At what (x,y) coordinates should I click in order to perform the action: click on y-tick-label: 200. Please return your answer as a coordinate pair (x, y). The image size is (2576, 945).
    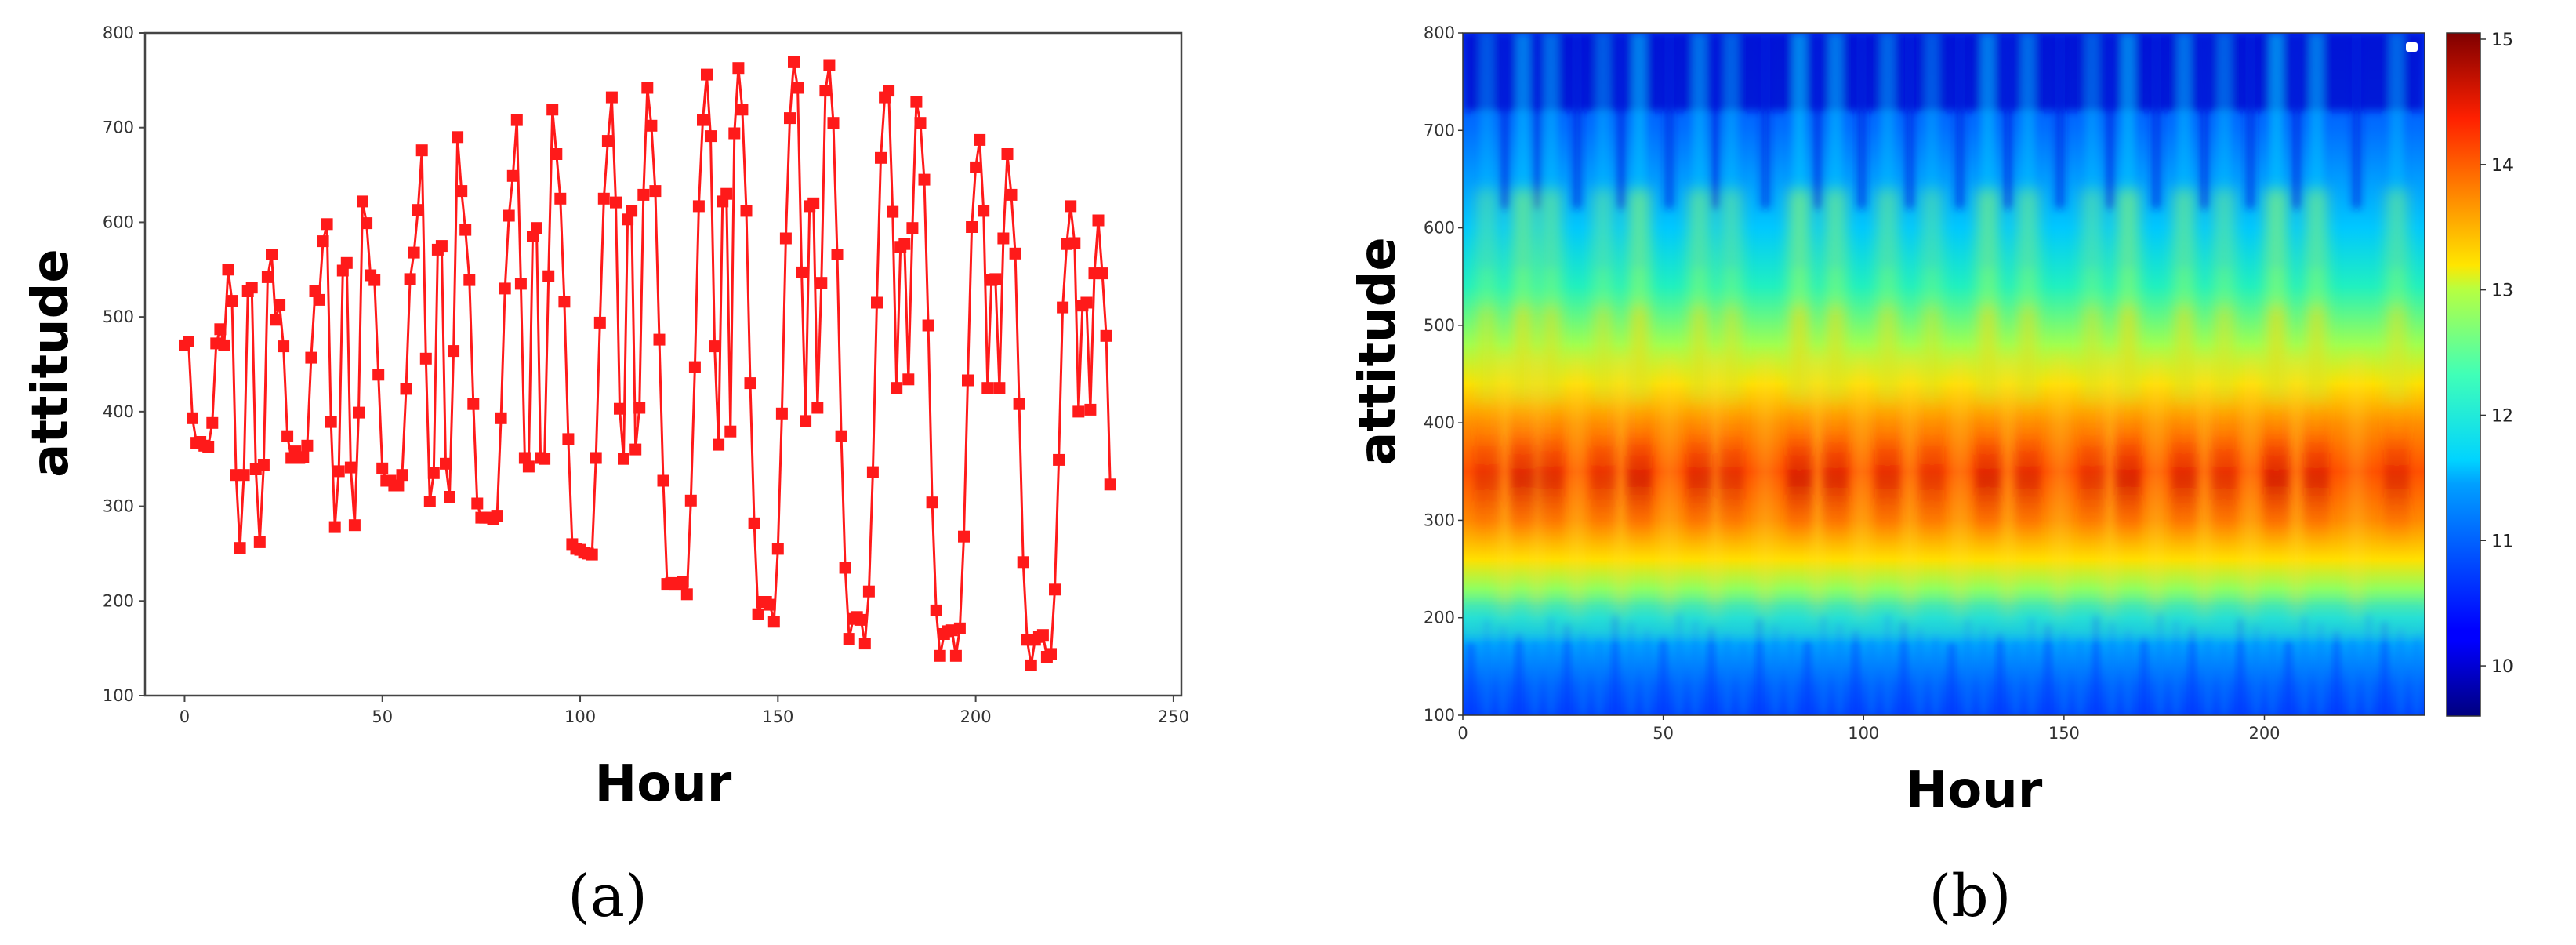
    Looking at the image, I should click on (119, 600).